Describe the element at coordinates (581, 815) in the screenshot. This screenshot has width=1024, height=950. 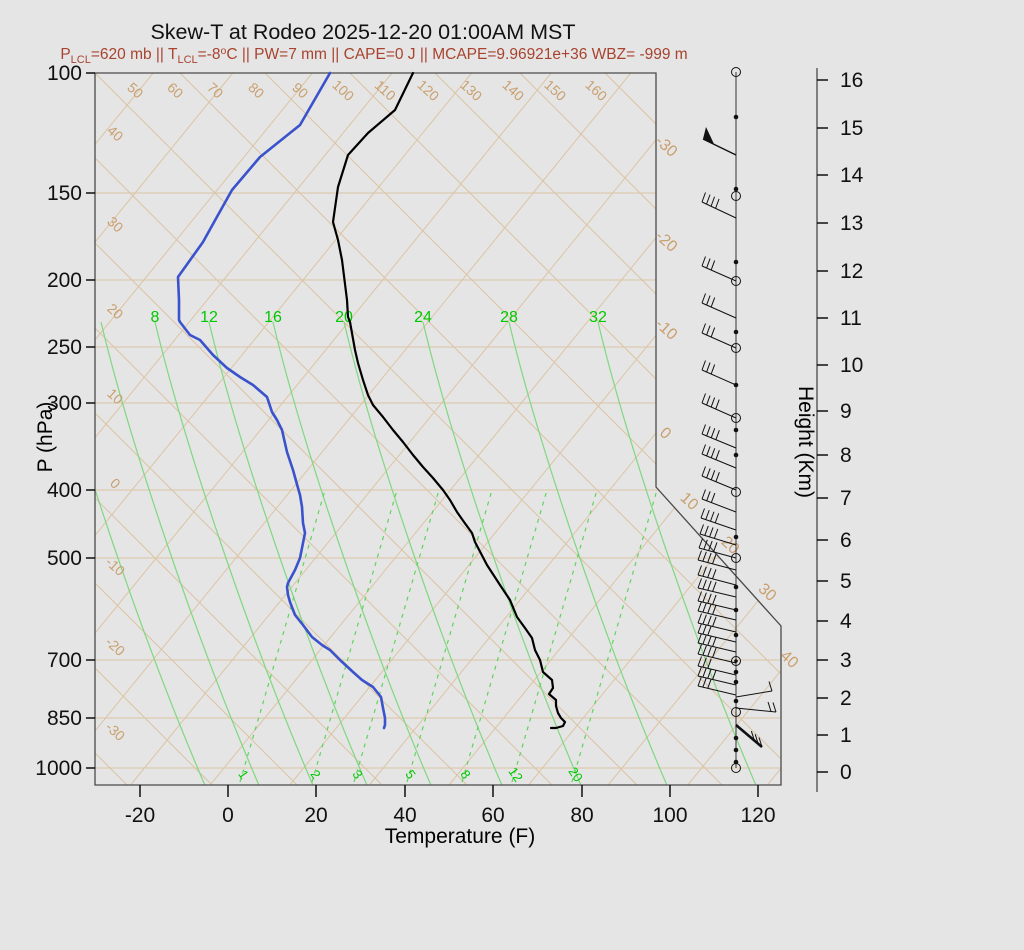
I see `temperature-tick-label: 80` at that location.